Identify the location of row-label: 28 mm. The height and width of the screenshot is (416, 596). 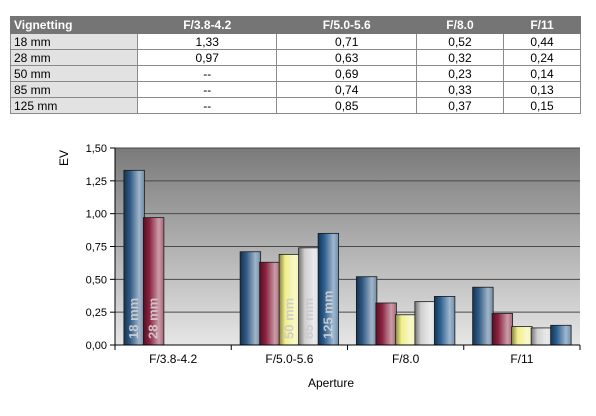
(74, 57).